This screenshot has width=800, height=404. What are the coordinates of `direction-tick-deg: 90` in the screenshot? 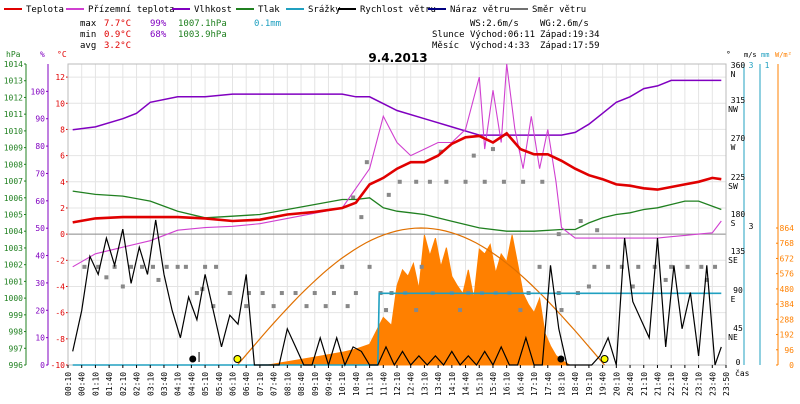 It's located at (738, 290).